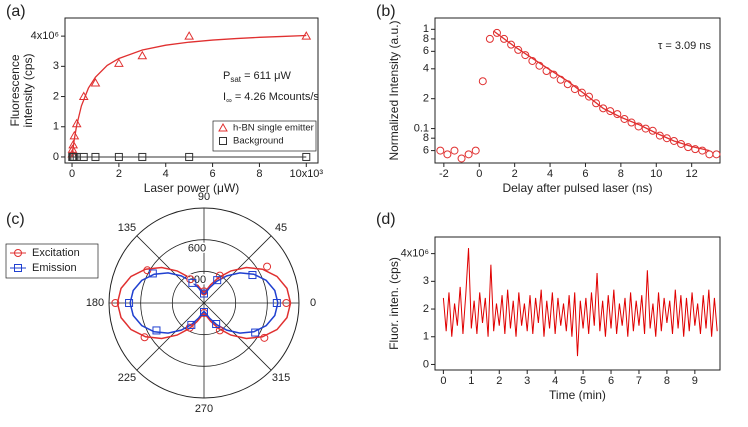  I want to click on annotation-sub: sat, so click(235, 79).